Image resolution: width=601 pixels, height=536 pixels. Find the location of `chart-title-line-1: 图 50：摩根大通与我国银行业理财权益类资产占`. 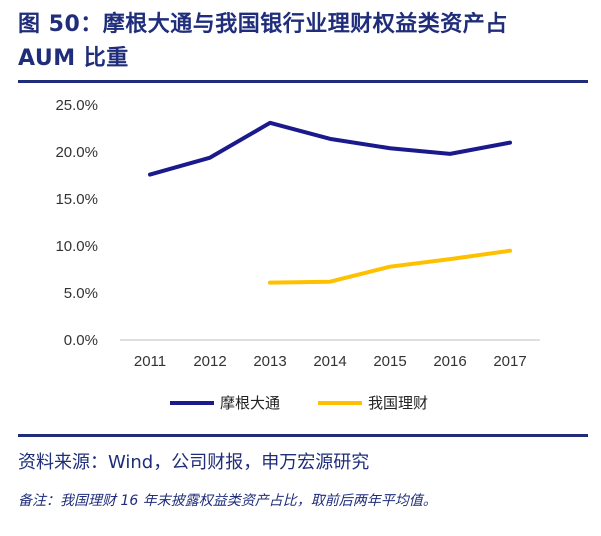

chart-title-line-1: 图 50：摩根大通与我国银行业理财权益类资产占 is located at coordinates (263, 24).